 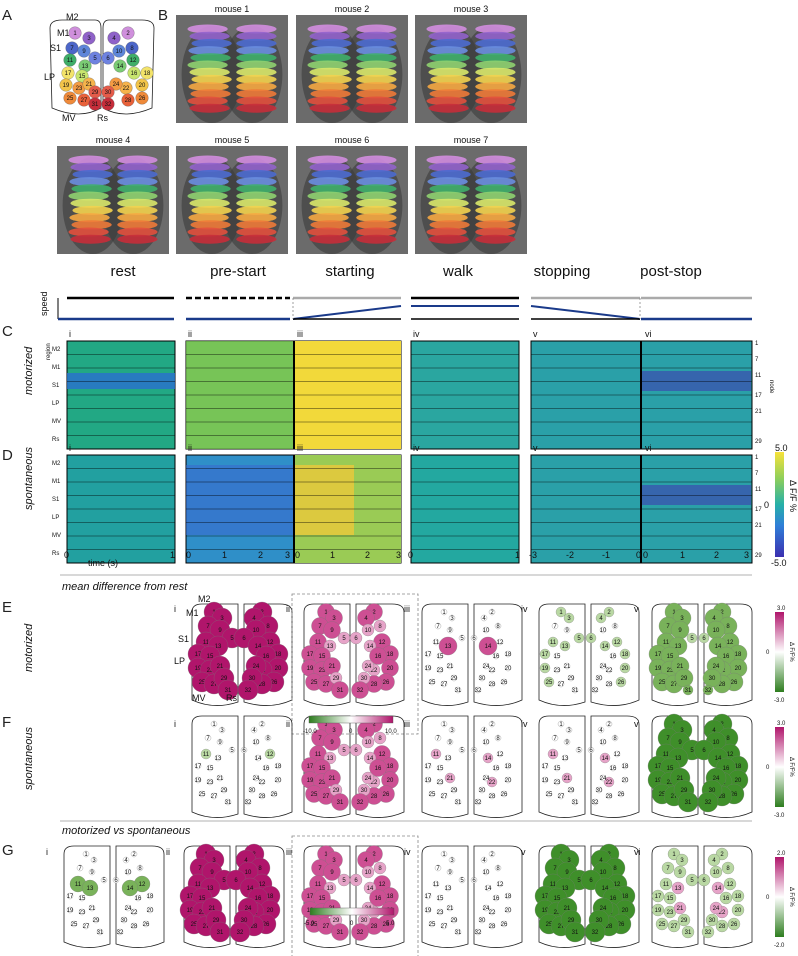 I want to click on brain-node-label: 4, so click(x=601, y=861).